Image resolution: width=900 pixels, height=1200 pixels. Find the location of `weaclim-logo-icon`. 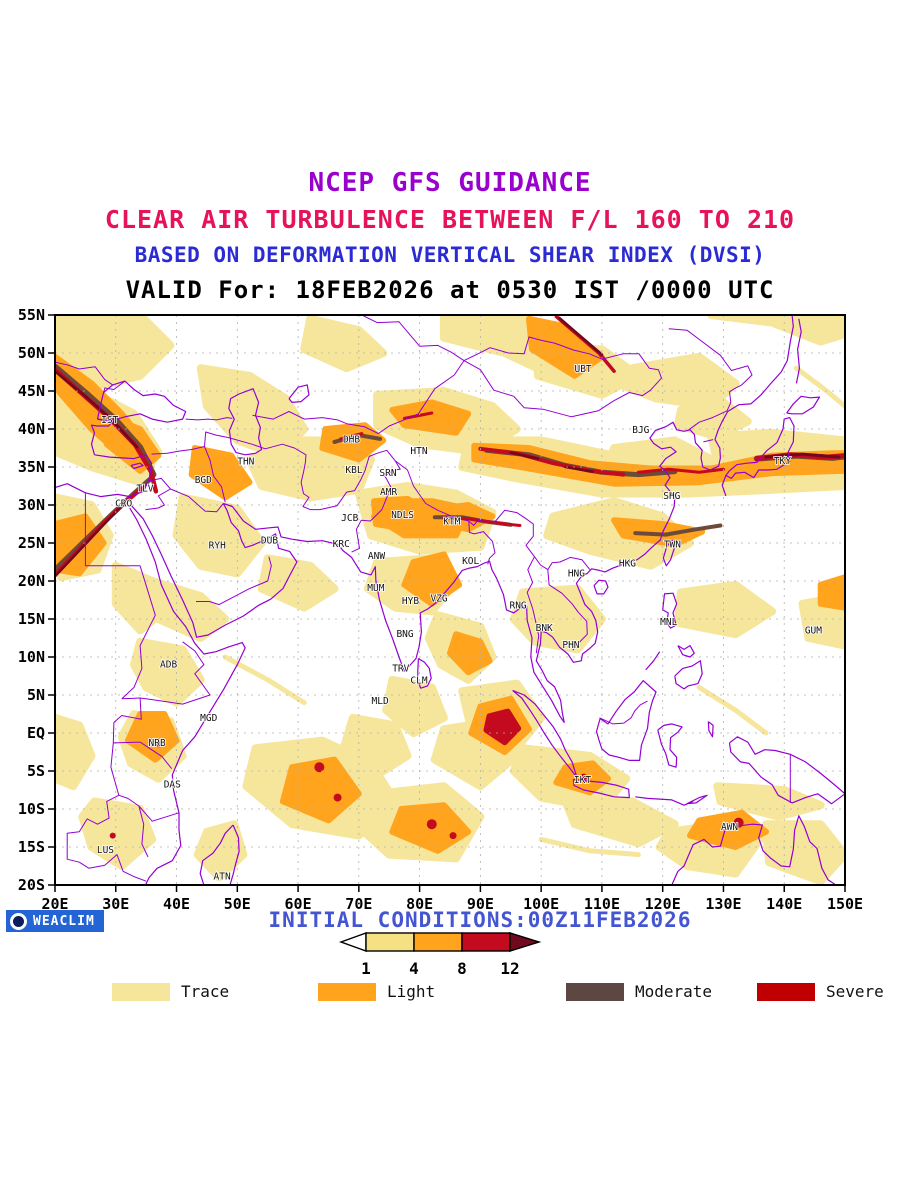

weaclim-logo-icon is located at coordinates (18, 921).